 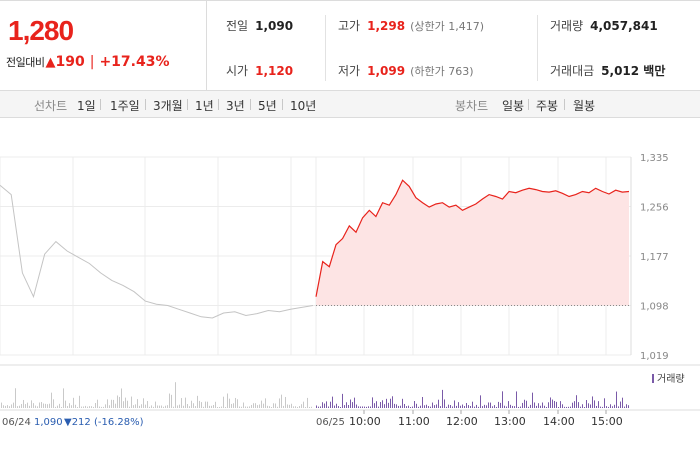 I want to click on stat-value: 1,099, so click(x=386, y=71).